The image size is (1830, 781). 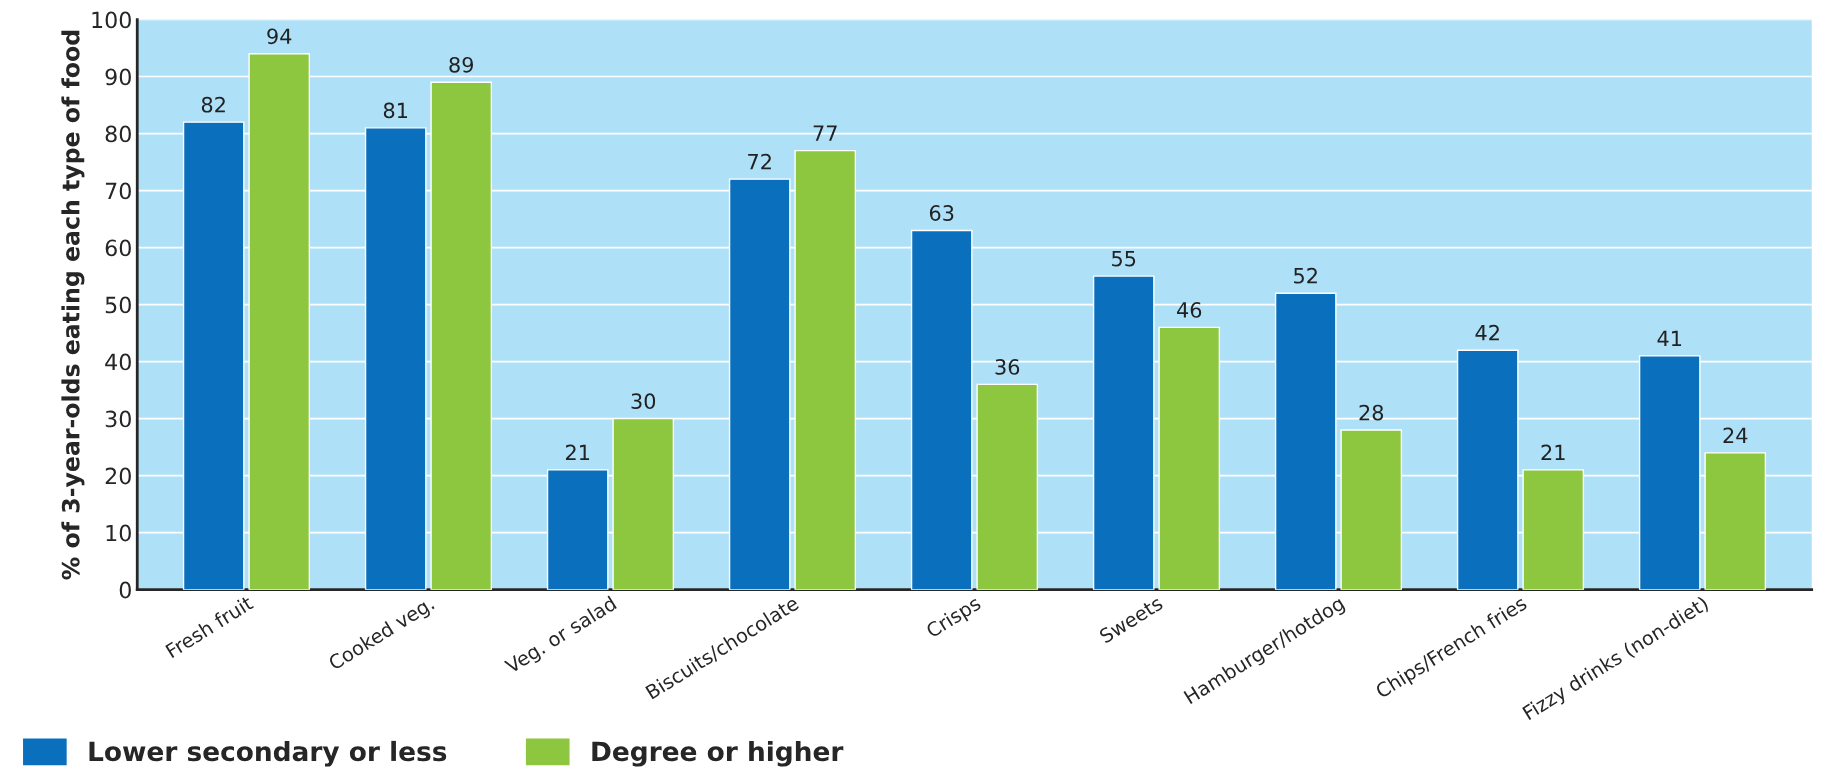 I want to click on y-tick-label: 80, so click(x=118, y=134).